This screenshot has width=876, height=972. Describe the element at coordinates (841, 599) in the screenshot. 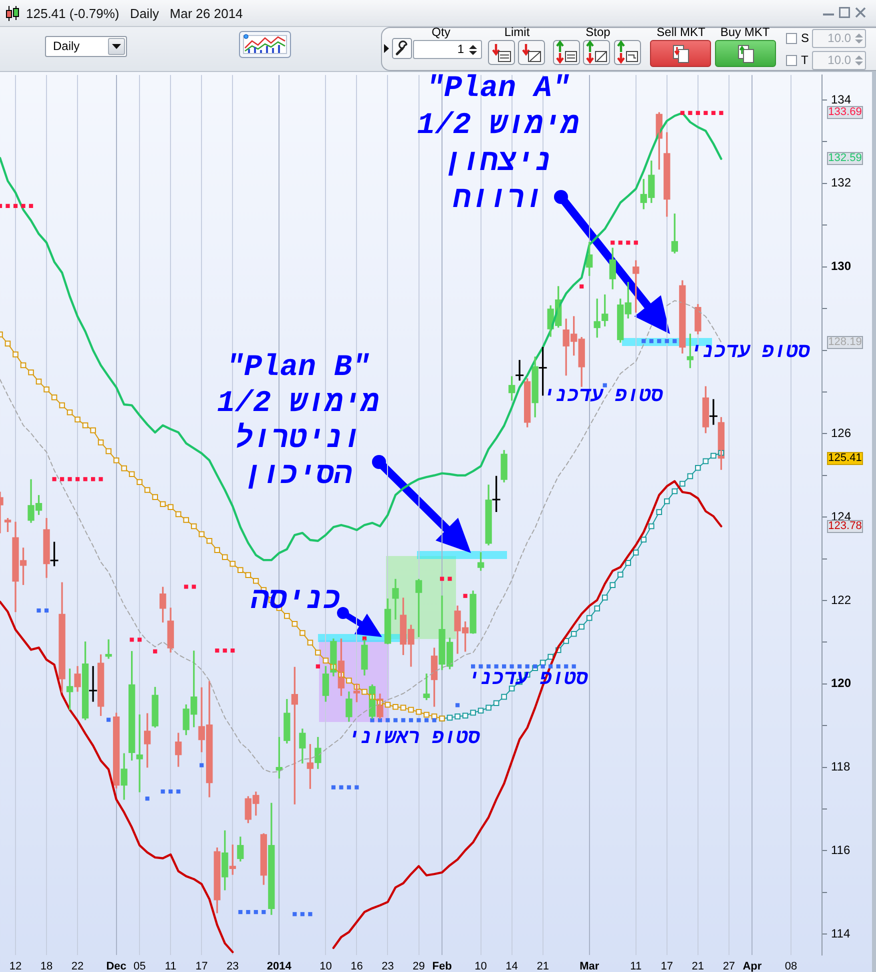

I see `y-tick-label: 122` at that location.